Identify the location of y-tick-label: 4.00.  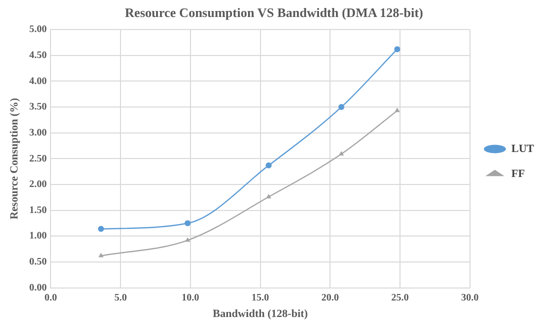
(38, 81).